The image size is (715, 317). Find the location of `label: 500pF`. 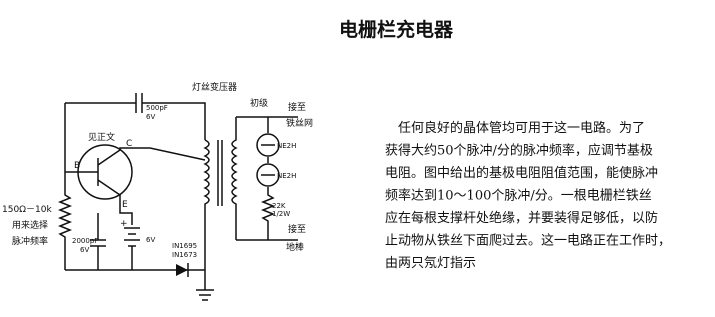

label: 500pF is located at coordinates (157, 108).